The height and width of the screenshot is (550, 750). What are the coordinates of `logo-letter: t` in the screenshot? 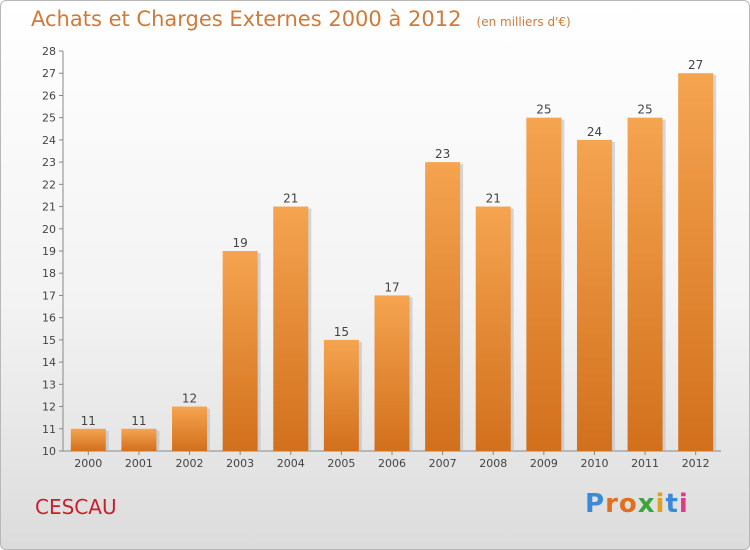 It's located at (672, 504).